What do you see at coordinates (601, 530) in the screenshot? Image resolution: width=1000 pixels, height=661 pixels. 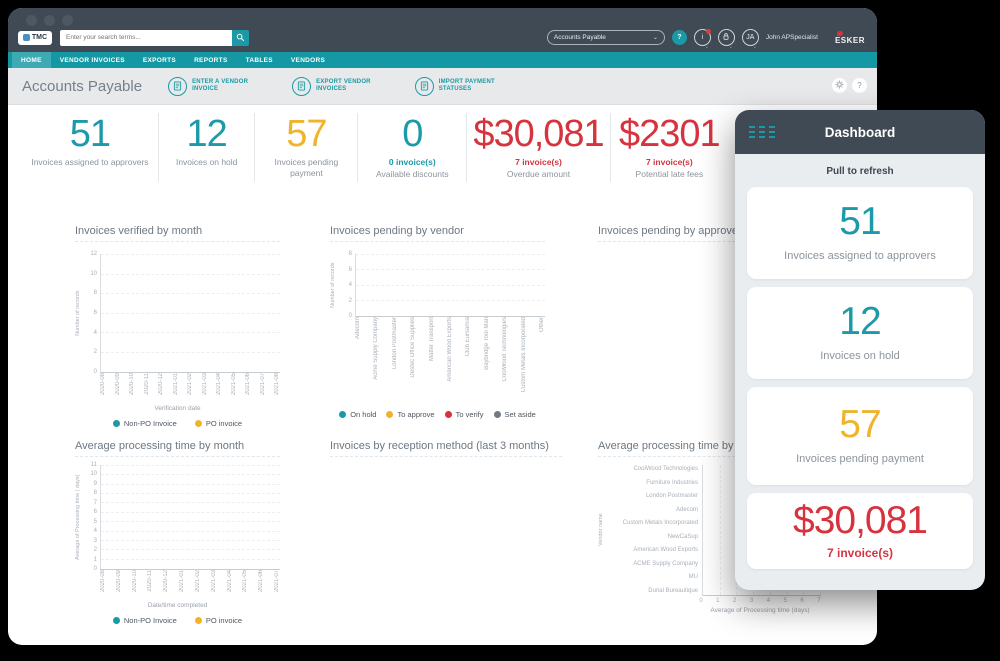 I see `y-axis-label: Vendor name` at bounding box center [601, 530].